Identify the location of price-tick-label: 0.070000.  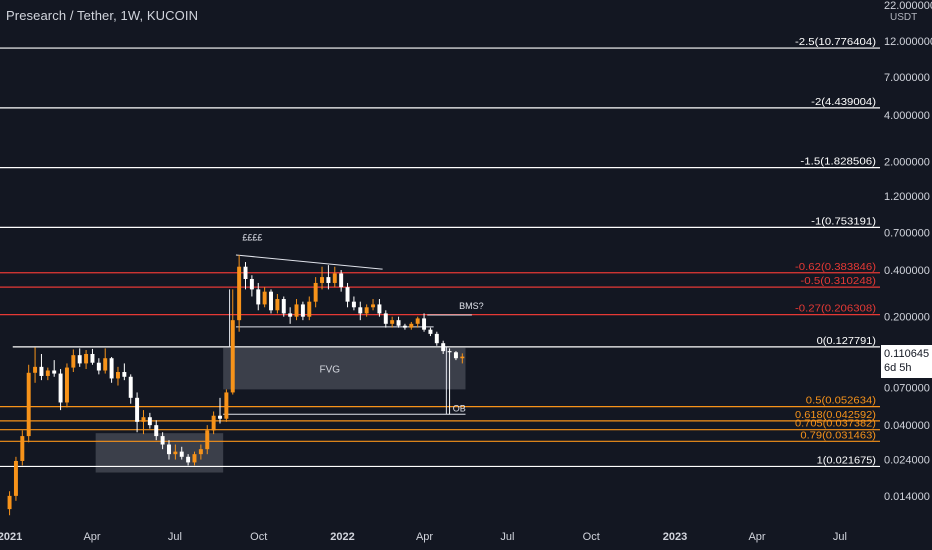
(907, 388).